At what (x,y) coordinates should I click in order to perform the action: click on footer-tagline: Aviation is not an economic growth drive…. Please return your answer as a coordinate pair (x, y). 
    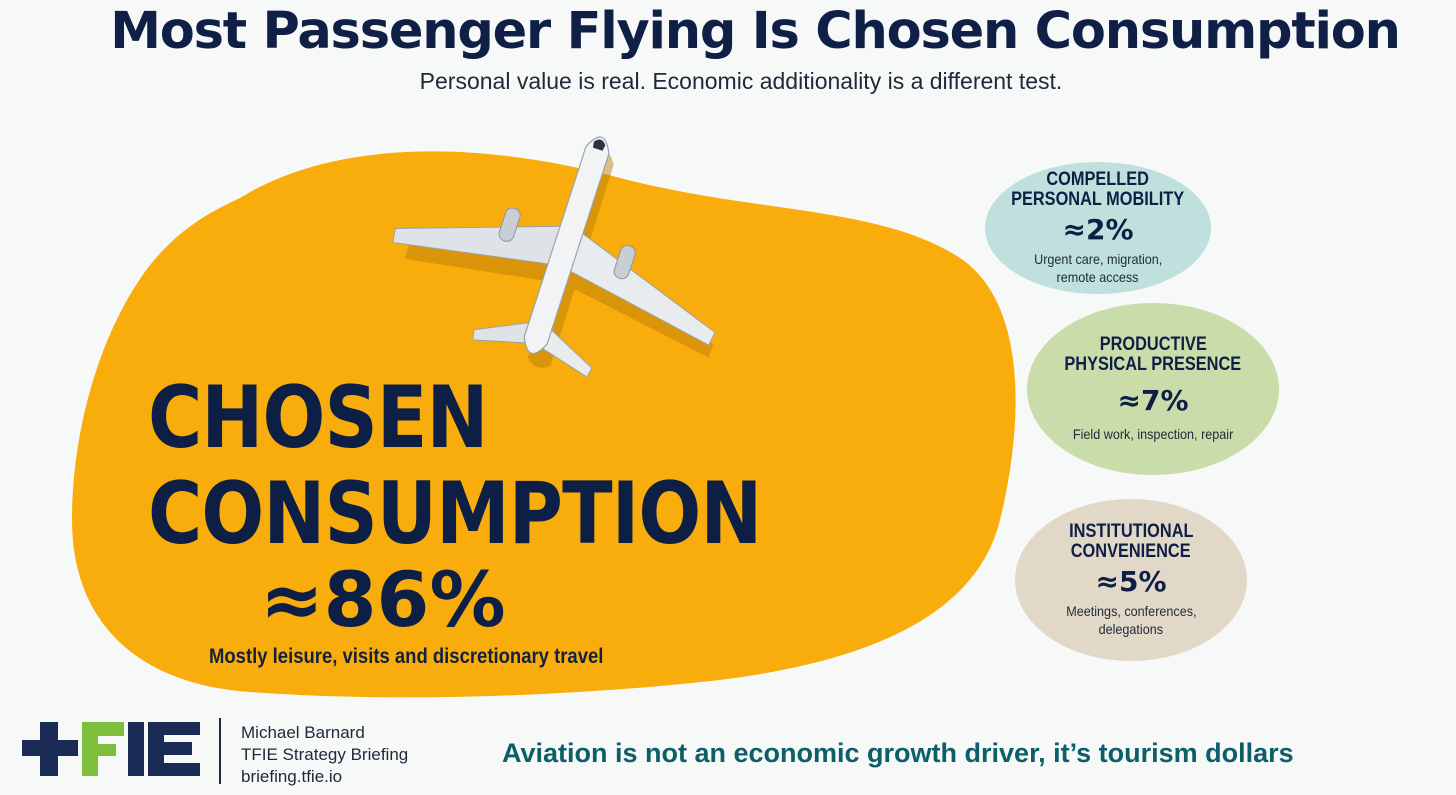
    Looking at the image, I should click on (898, 753).